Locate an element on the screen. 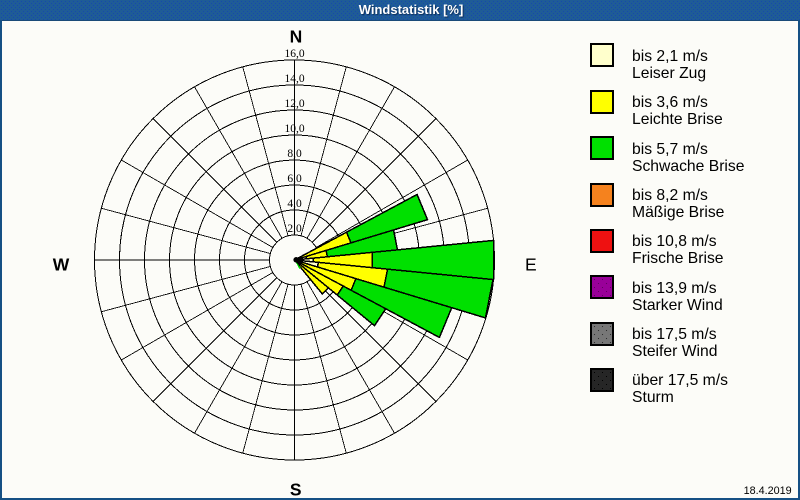  svg-text: S is located at coordinates (296, 489).